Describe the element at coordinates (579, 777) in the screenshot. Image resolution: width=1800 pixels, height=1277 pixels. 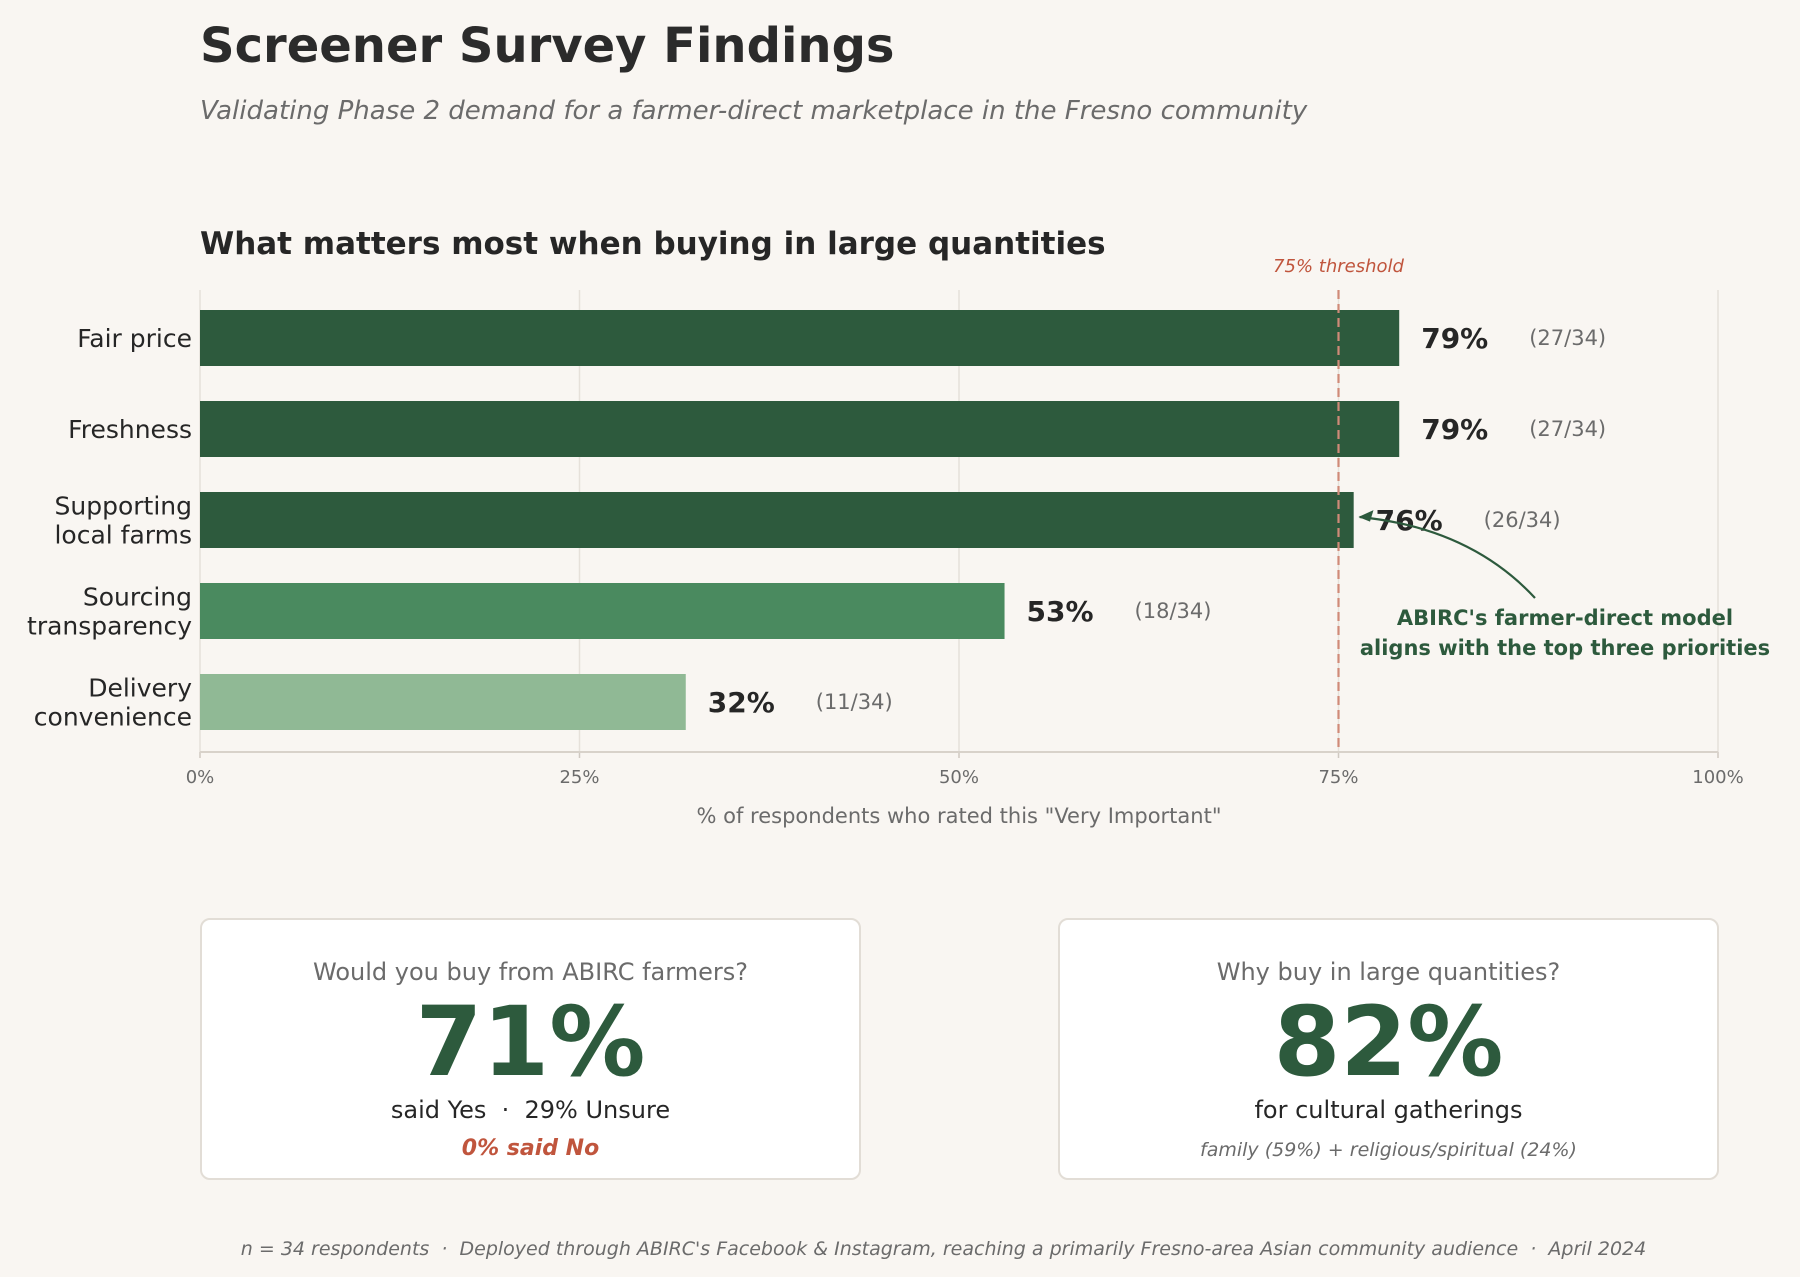
I see `x-tick-label: 25%` at that location.